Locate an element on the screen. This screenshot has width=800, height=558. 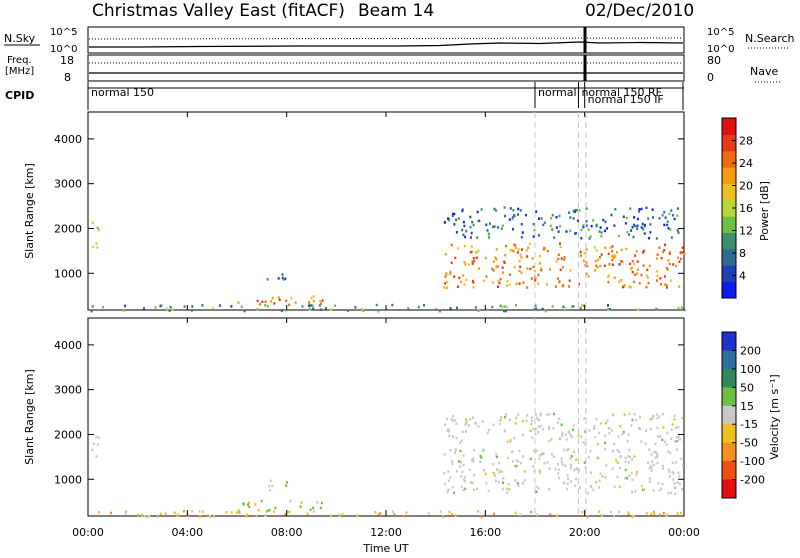
cpid-label: CPID is located at coordinates (19, 95).